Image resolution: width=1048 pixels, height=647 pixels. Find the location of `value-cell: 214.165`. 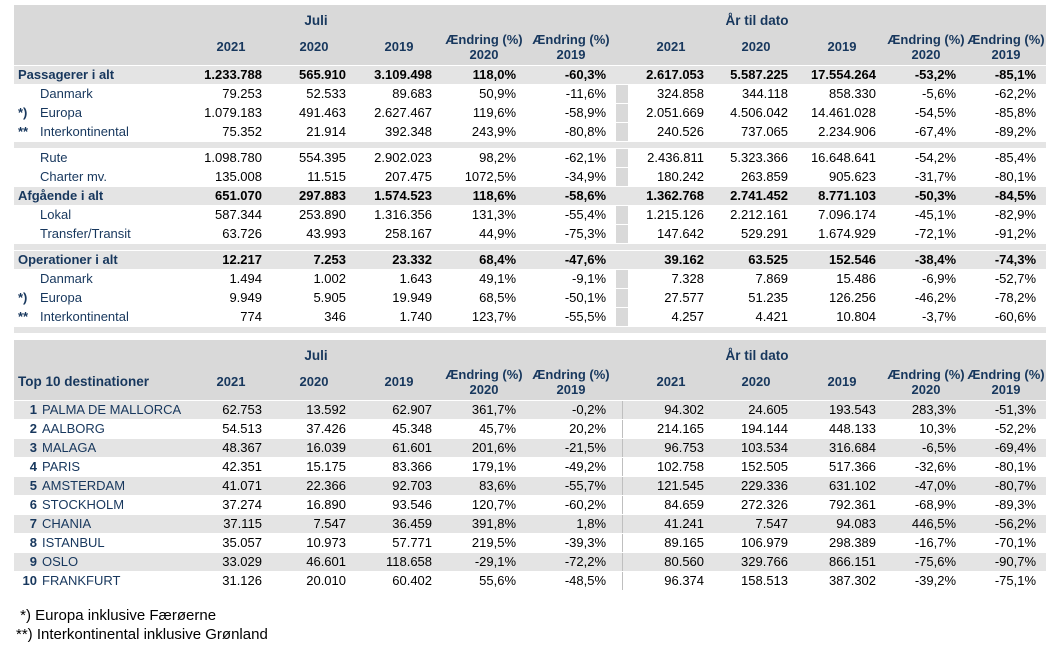

value-cell: 214.165 is located at coordinates (671, 428).